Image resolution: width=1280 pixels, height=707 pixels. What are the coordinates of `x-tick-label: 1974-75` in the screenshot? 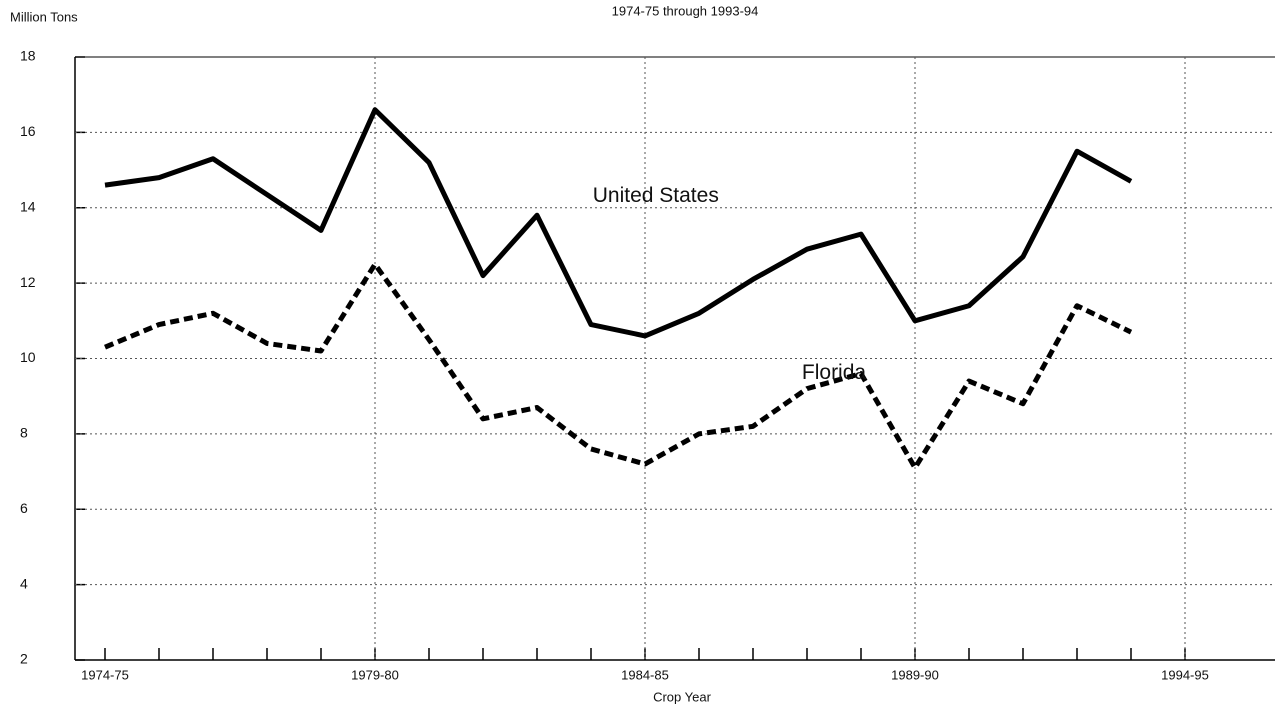 It's located at (105, 674).